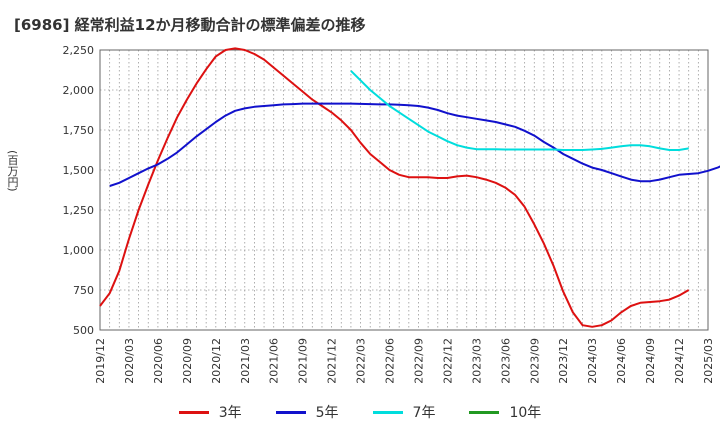 This screenshot has width=720, height=440. Describe the element at coordinates (79, 50) in the screenshot. I see `y-tick-label: 2,250` at that location.